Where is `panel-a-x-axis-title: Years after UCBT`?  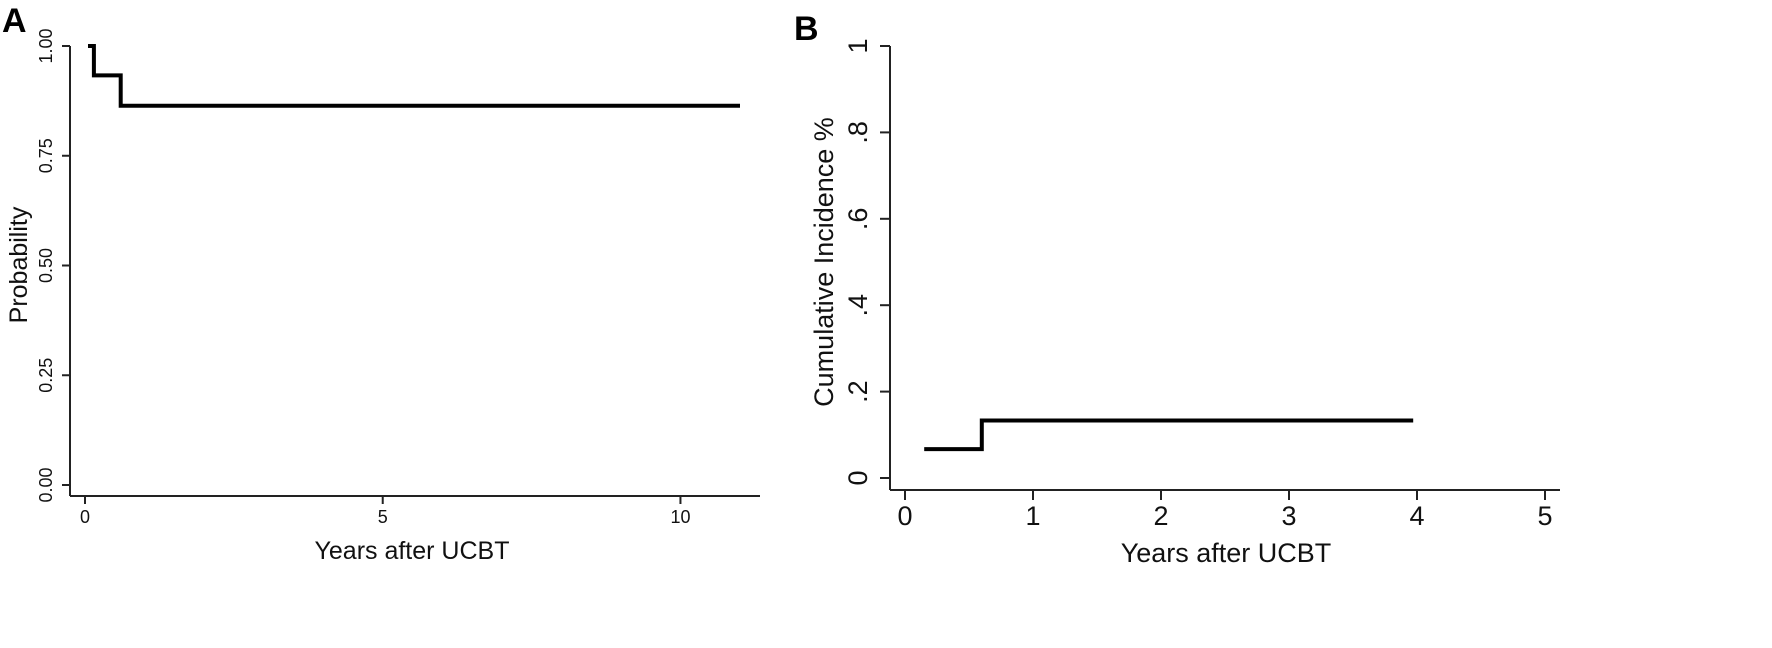 panel-a-x-axis-title: Years after UCBT is located at coordinates (412, 551).